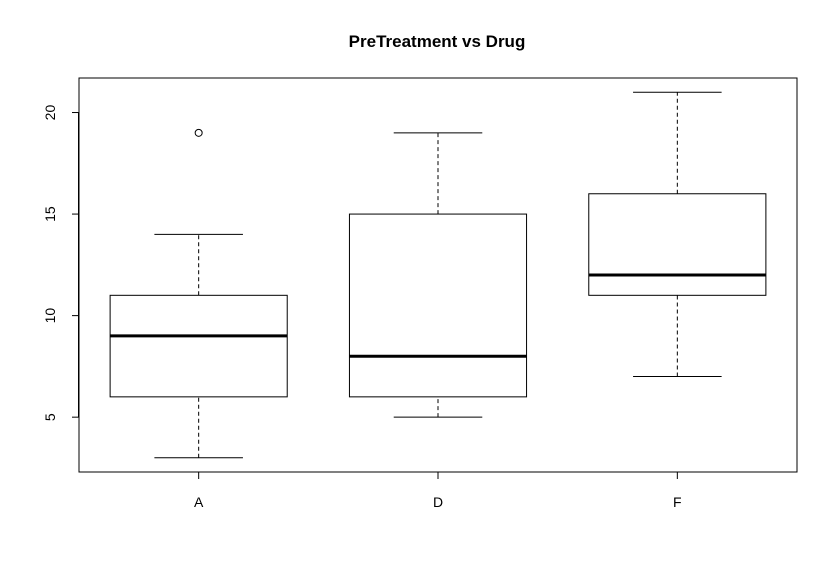  What do you see at coordinates (50, 316) in the screenshot?
I see `y-tick-label: 10` at bounding box center [50, 316].